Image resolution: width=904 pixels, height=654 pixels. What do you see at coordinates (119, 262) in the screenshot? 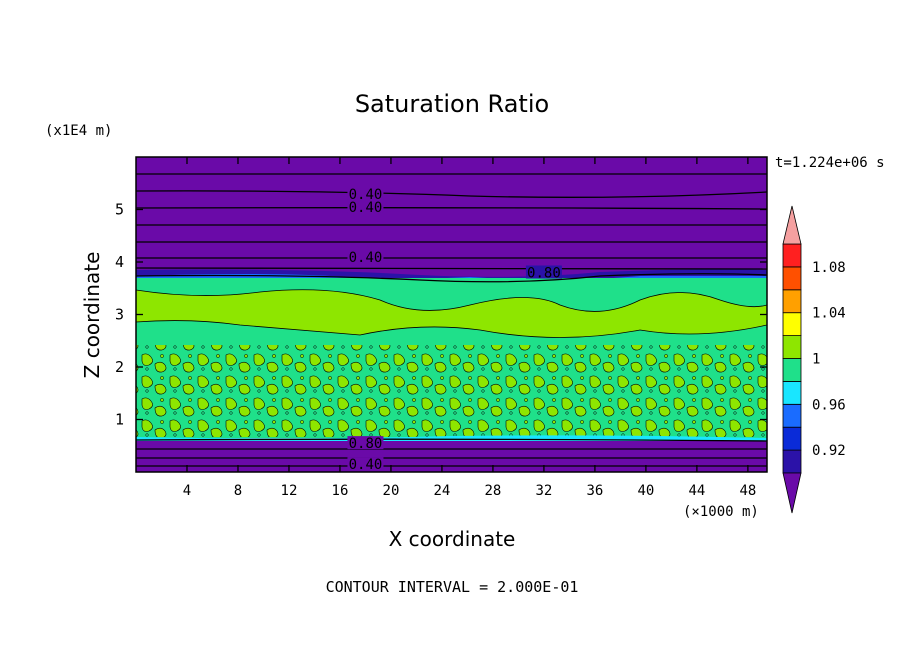
I see `y-tick-label: 4` at bounding box center [119, 262].